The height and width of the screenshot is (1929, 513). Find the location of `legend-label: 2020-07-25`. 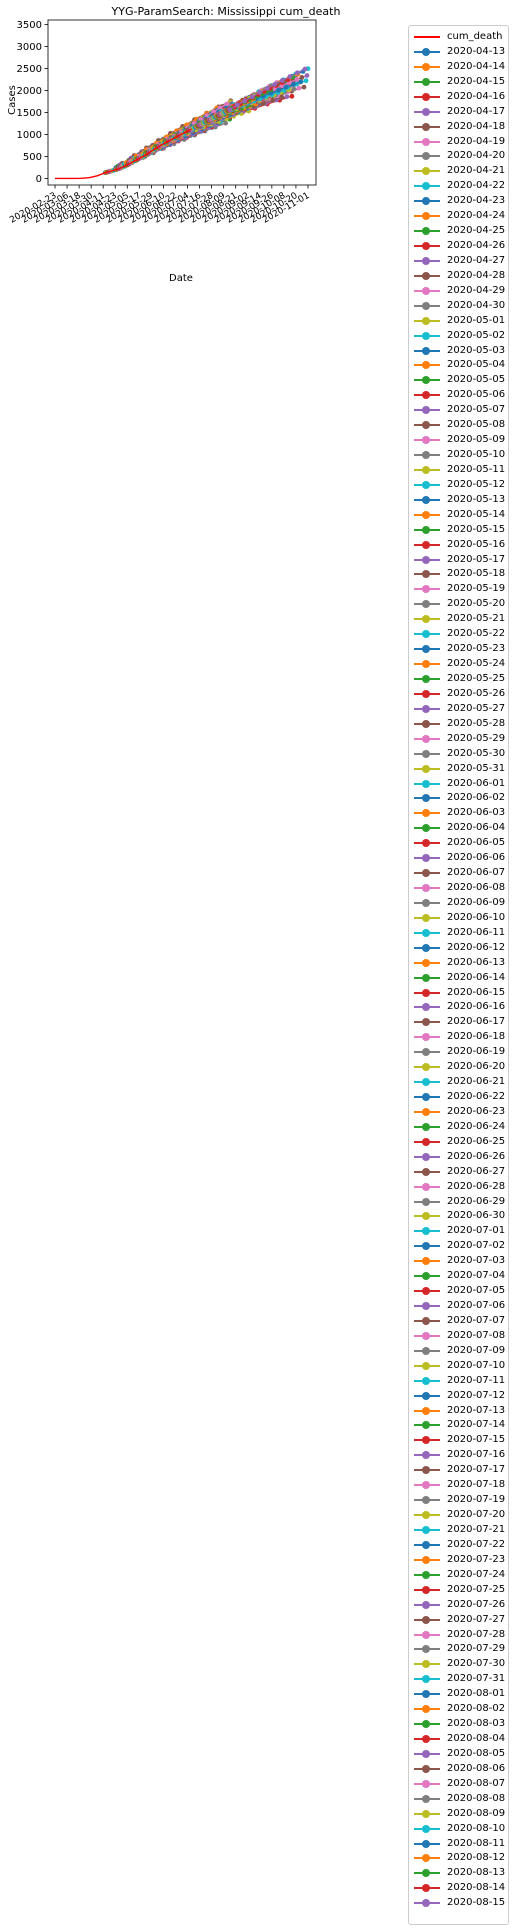

legend-label: 2020-07-25 is located at coordinates (476, 1590).